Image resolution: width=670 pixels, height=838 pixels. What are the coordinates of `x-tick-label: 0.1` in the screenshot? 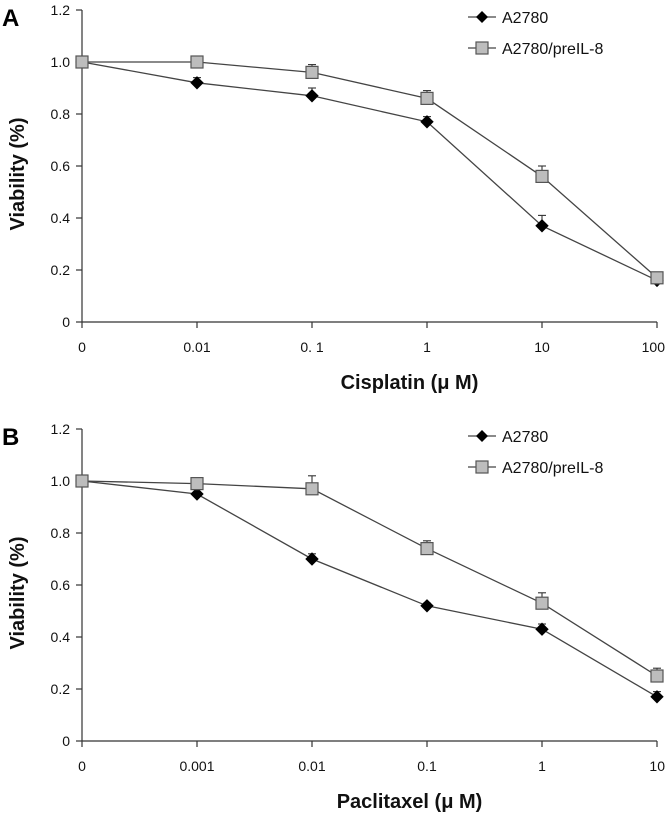 It's located at (427, 766).